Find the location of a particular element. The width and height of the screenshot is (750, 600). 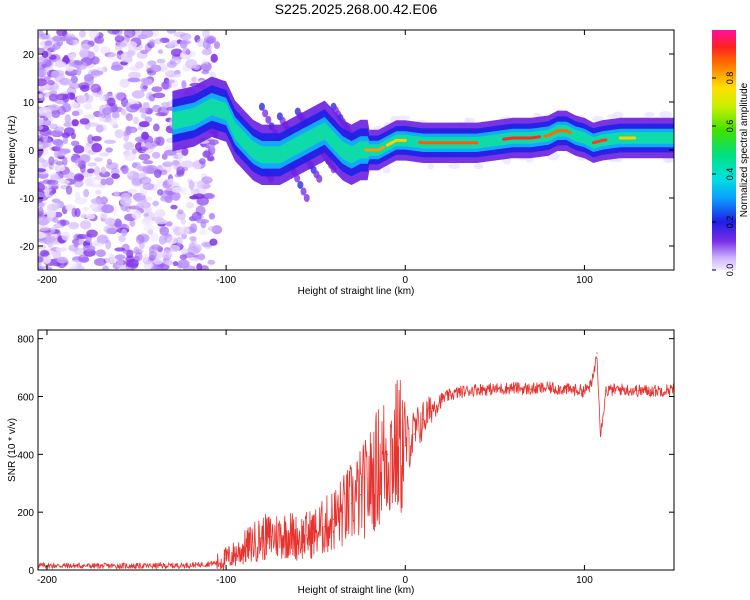

snr-xtick-label: 100 is located at coordinates (584, 580).